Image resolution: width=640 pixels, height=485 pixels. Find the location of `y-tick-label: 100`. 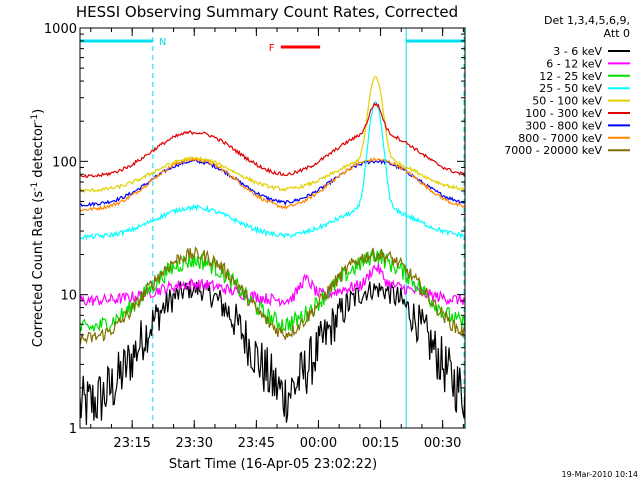

y-tick-label: 100 is located at coordinates (64, 162).